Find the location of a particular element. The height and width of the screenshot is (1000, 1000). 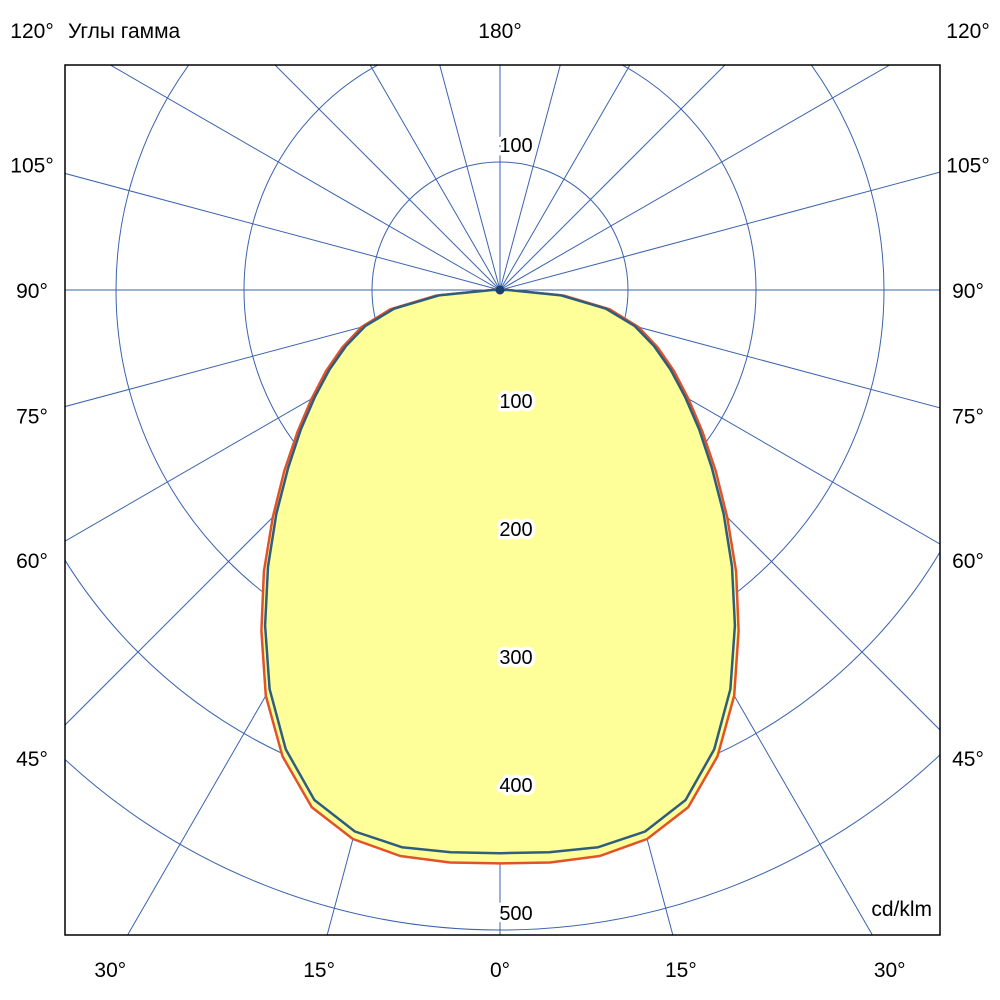

angle-label-left-120: 120° is located at coordinates (31, 31).